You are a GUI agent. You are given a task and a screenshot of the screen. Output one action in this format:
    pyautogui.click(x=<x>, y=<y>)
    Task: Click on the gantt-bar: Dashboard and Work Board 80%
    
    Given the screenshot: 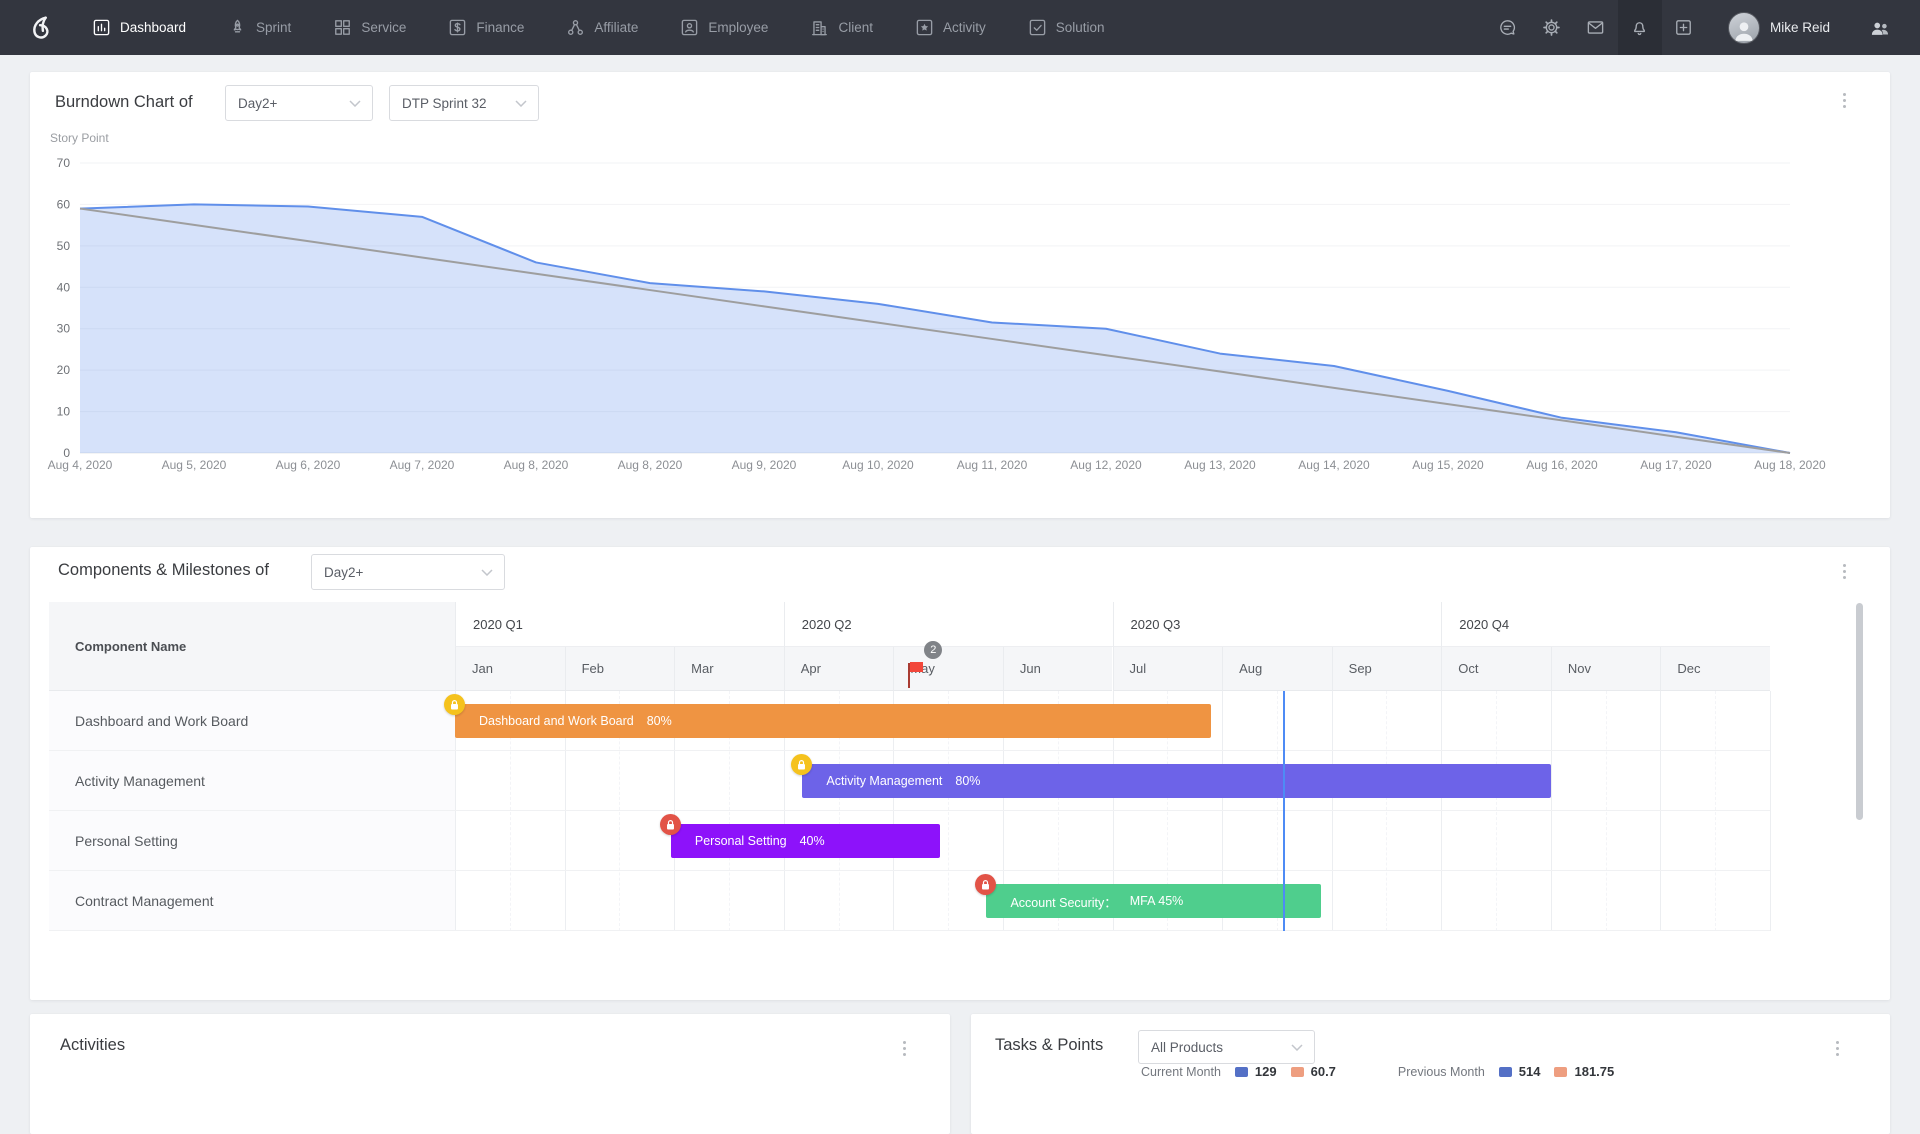 What is the action you would take?
    pyautogui.click(x=833, y=721)
    